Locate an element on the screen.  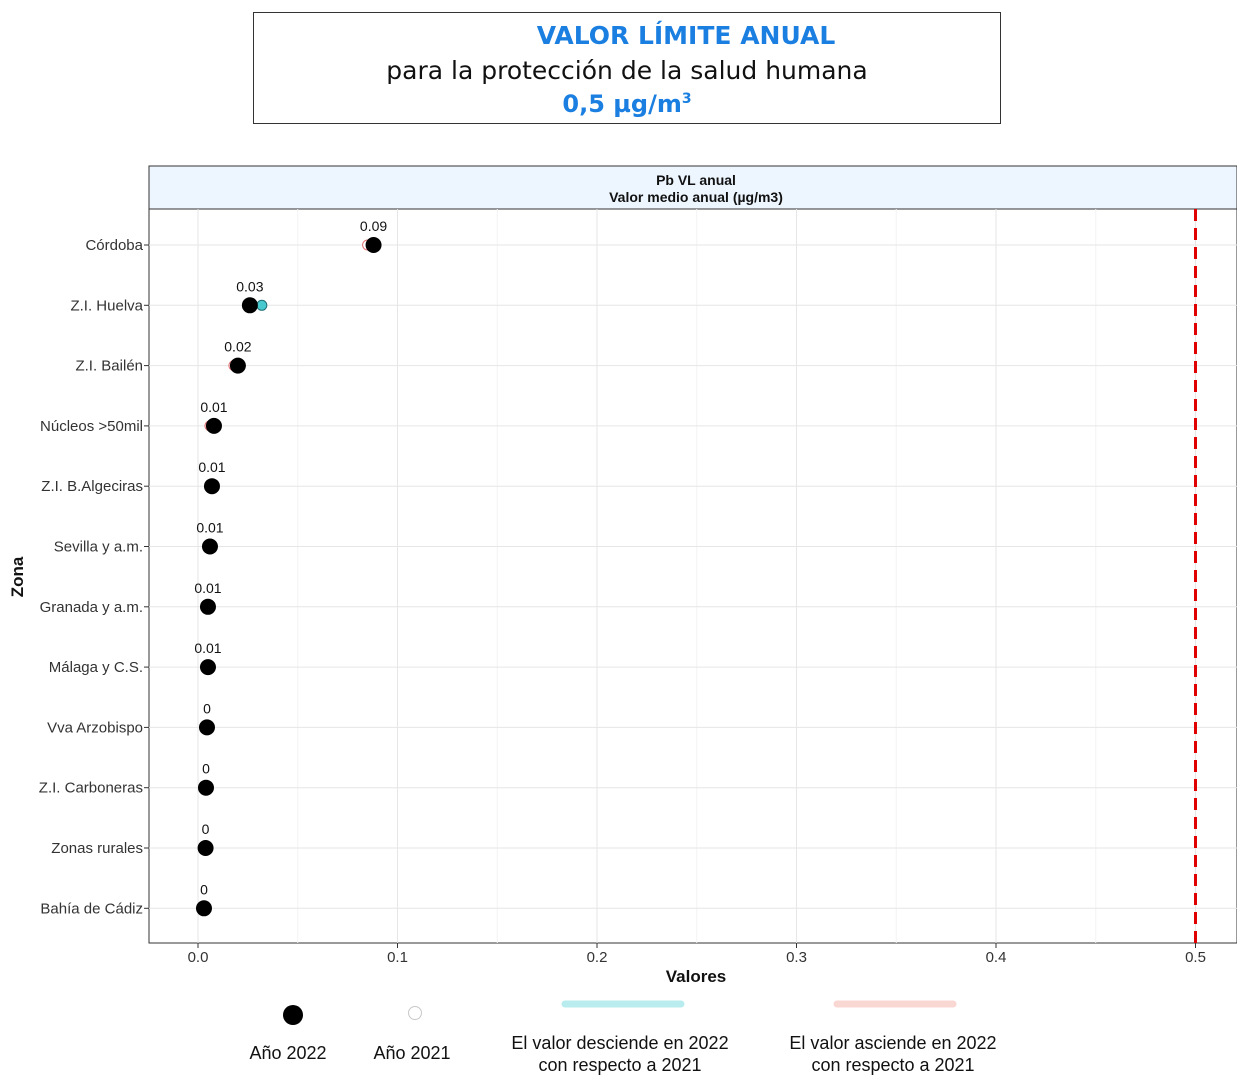
y-tick-label: Z.I. Carboneras is located at coordinates (91, 788).